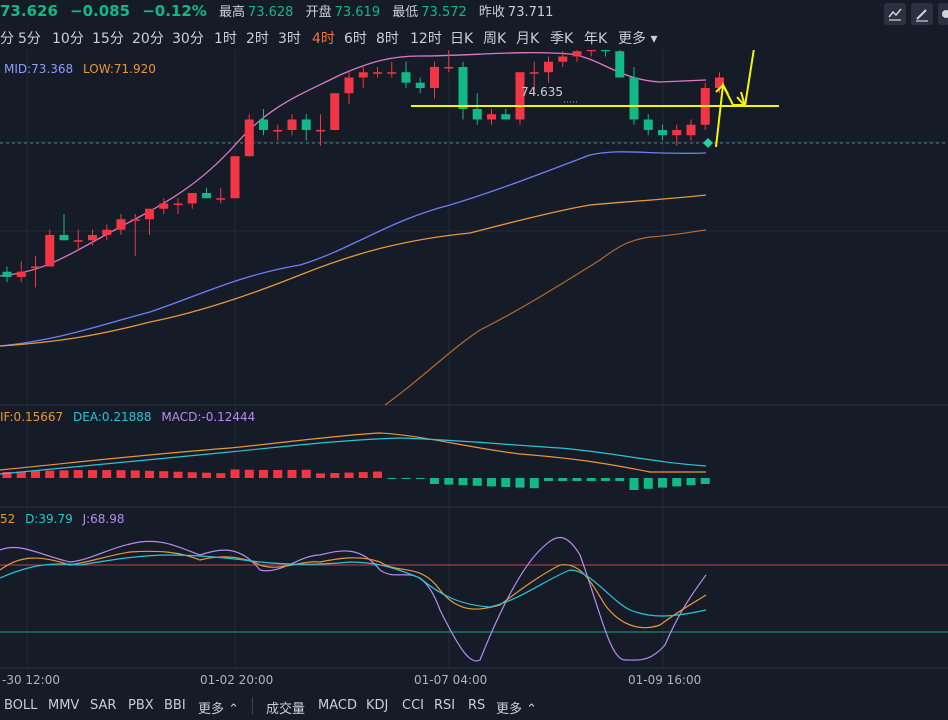 The image size is (948, 720). Describe the element at coordinates (29, 39) in the screenshot. I see `timeframe-tab: 5分` at that location.